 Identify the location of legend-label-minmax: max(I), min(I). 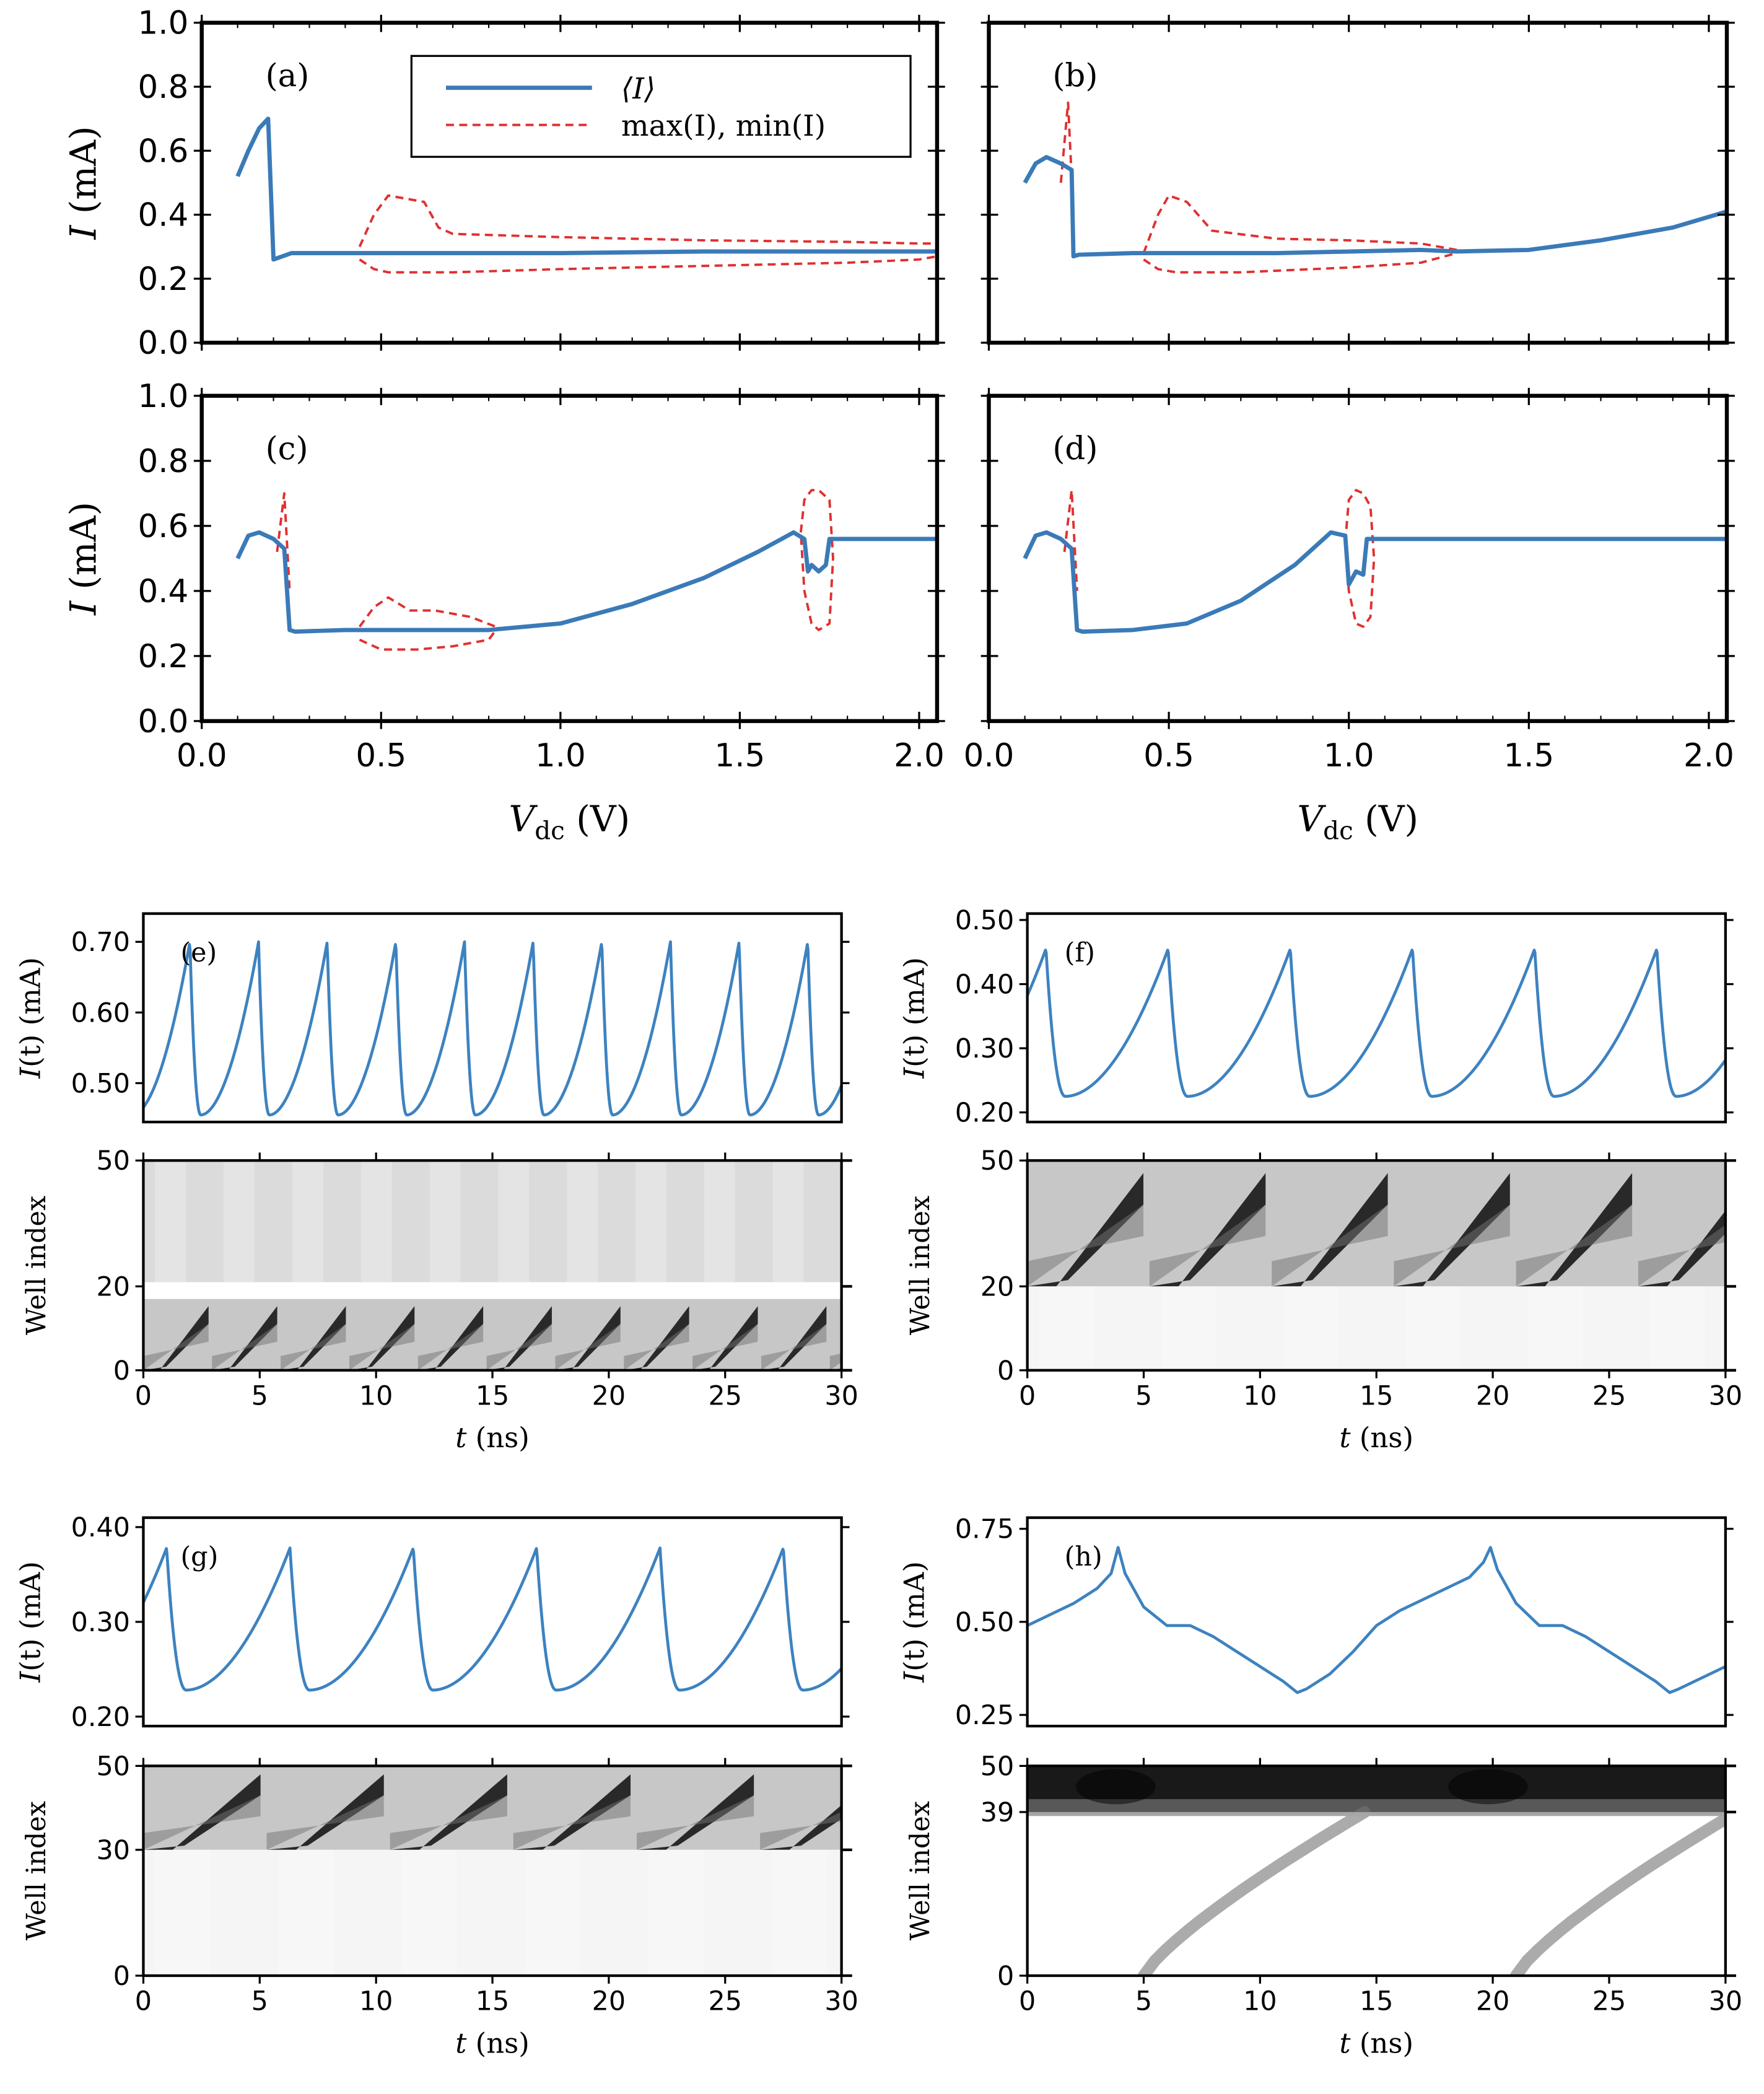
(723, 126).